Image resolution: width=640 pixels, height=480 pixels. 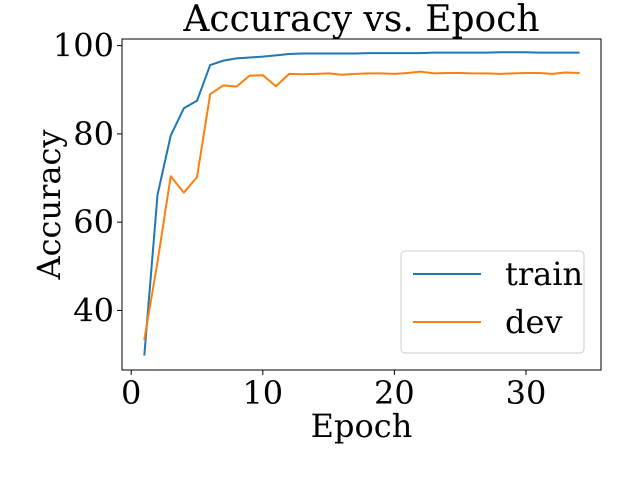 I want to click on x-tick-label: 10, so click(x=262, y=393).